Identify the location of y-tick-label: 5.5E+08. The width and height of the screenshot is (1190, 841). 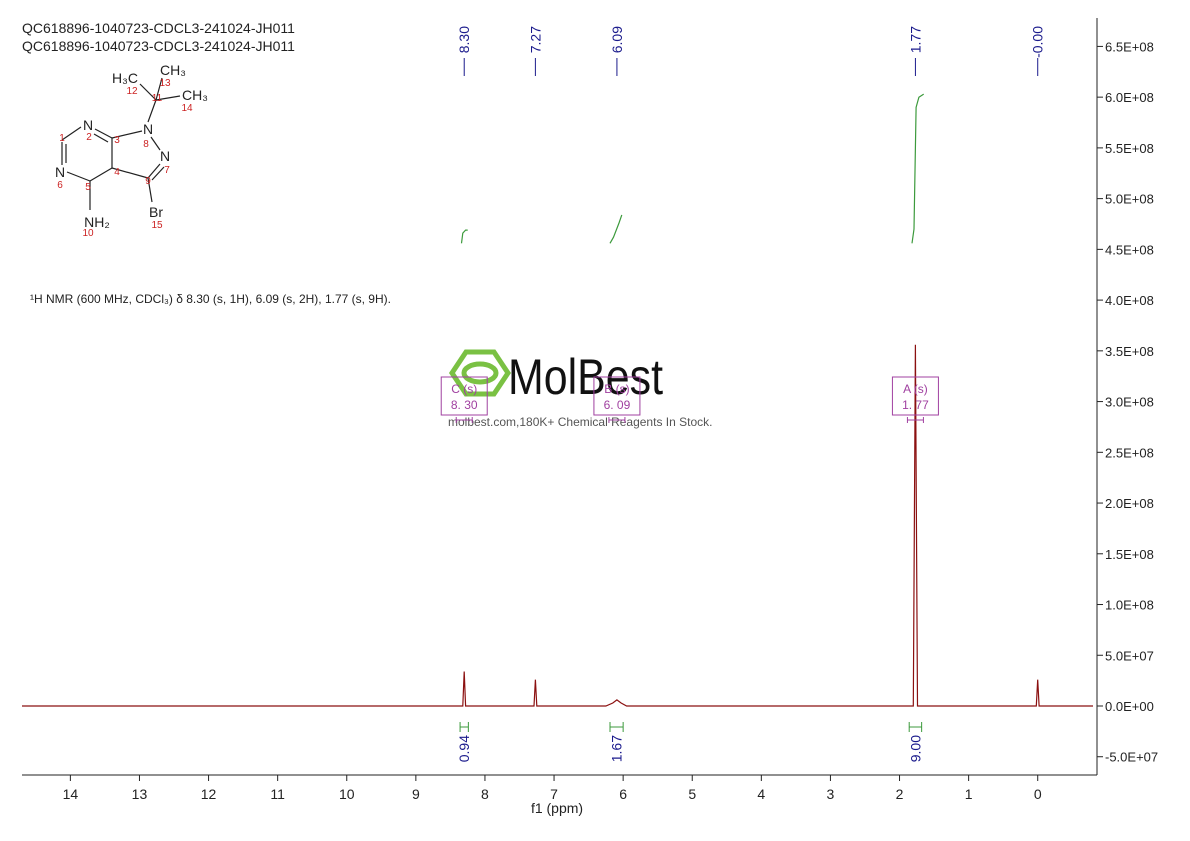
(1129, 148).